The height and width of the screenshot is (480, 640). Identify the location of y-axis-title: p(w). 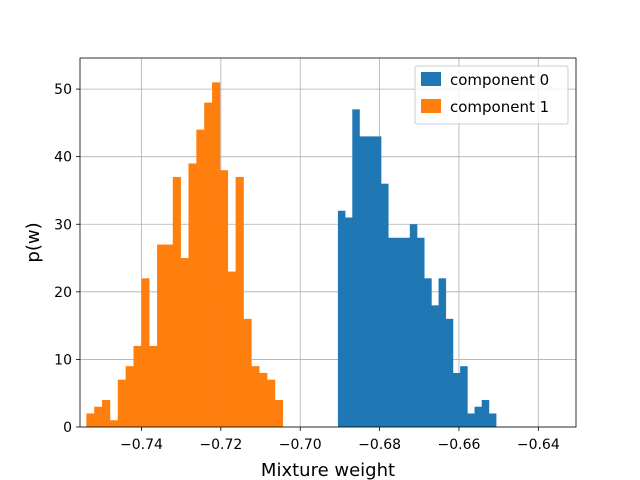
(33, 242).